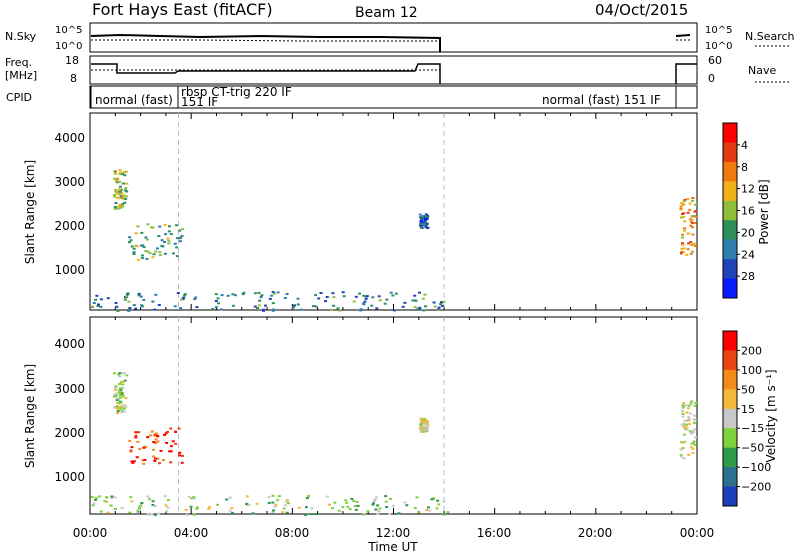 The image size is (800, 558). Describe the element at coordinates (30, 416) in the screenshot. I see `velocity-ylabel: Slant Range [km]` at that location.